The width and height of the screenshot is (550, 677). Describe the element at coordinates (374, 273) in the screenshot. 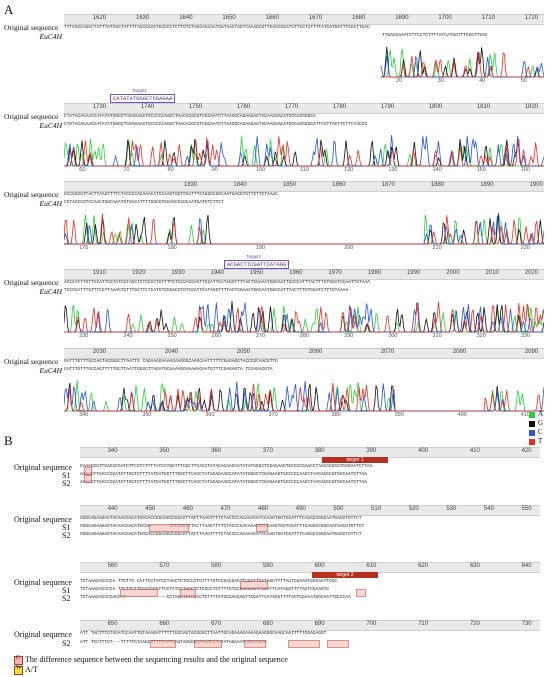

I see `ruler-tick-label: 1980` at that location.